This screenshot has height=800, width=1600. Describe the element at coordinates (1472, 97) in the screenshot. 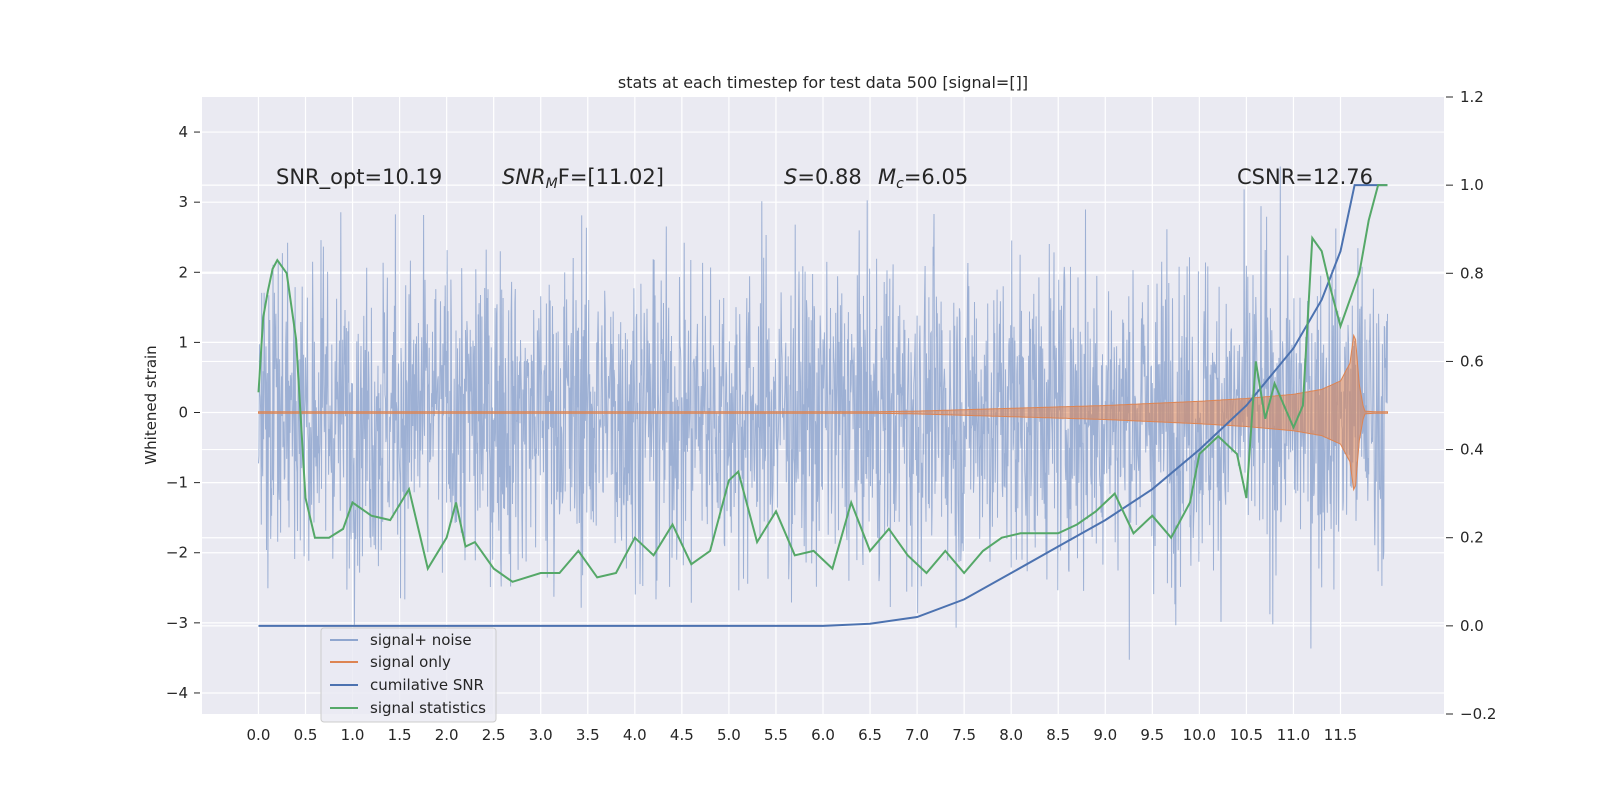

I see `y2-tick-label-7: 1.2` at that location.